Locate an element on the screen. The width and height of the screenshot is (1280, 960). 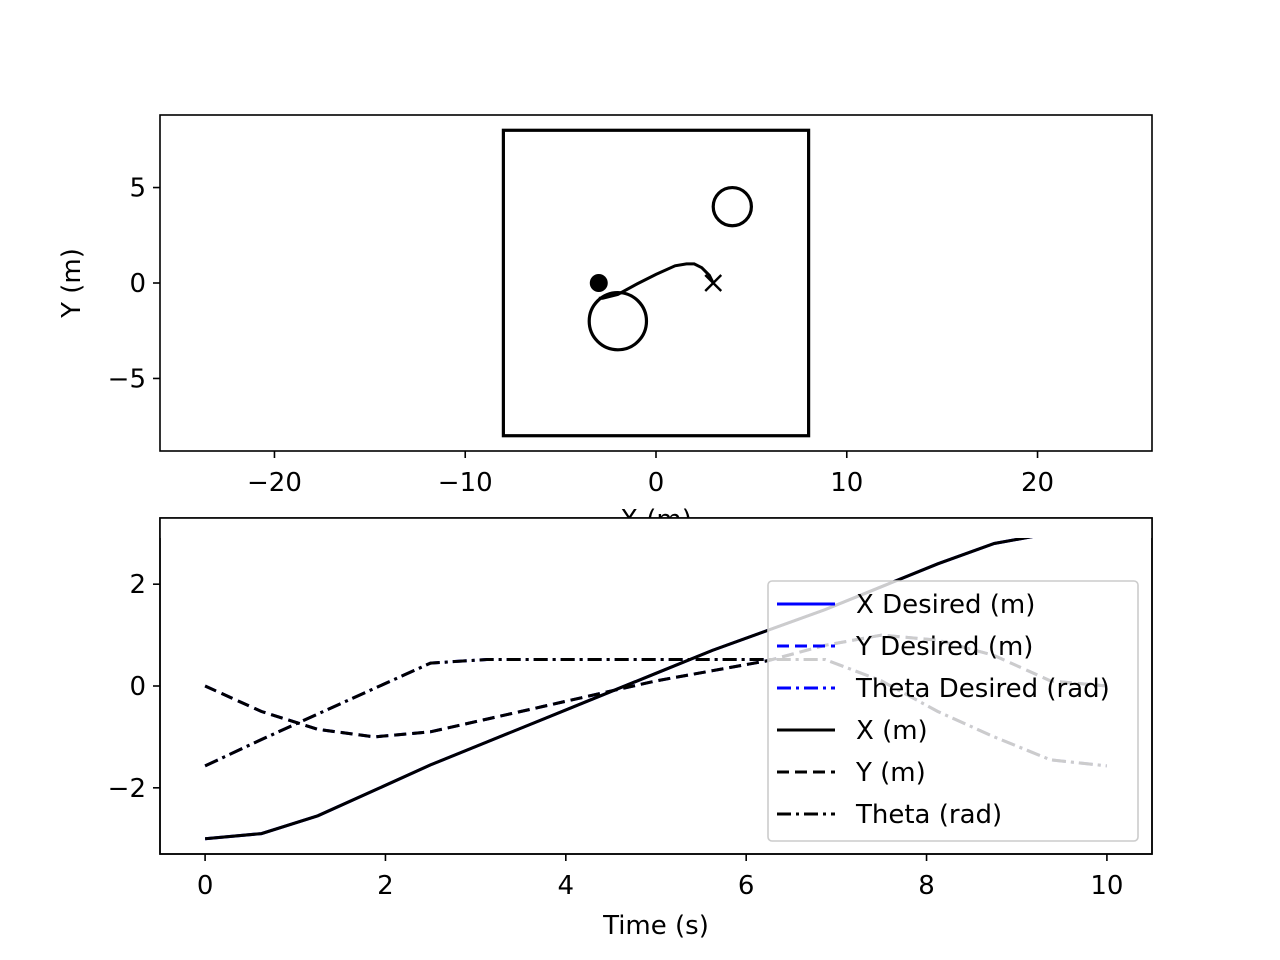
top-y-tick-label: −5 is located at coordinates (127, 379).